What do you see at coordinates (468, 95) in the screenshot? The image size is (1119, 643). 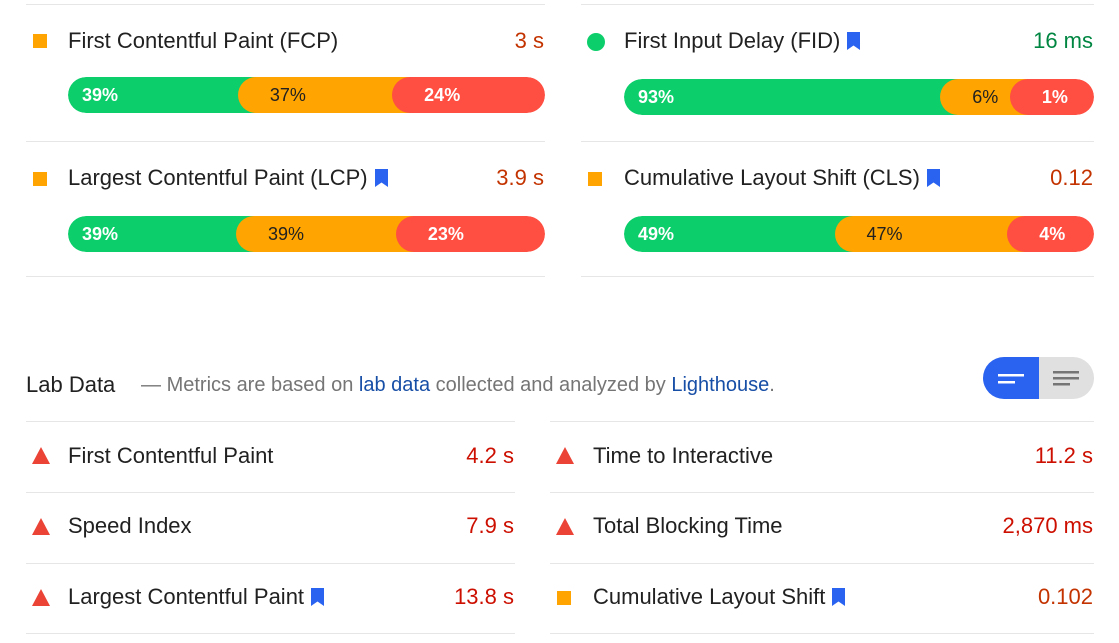 I see `distribution-slow-segment: 24%` at bounding box center [468, 95].